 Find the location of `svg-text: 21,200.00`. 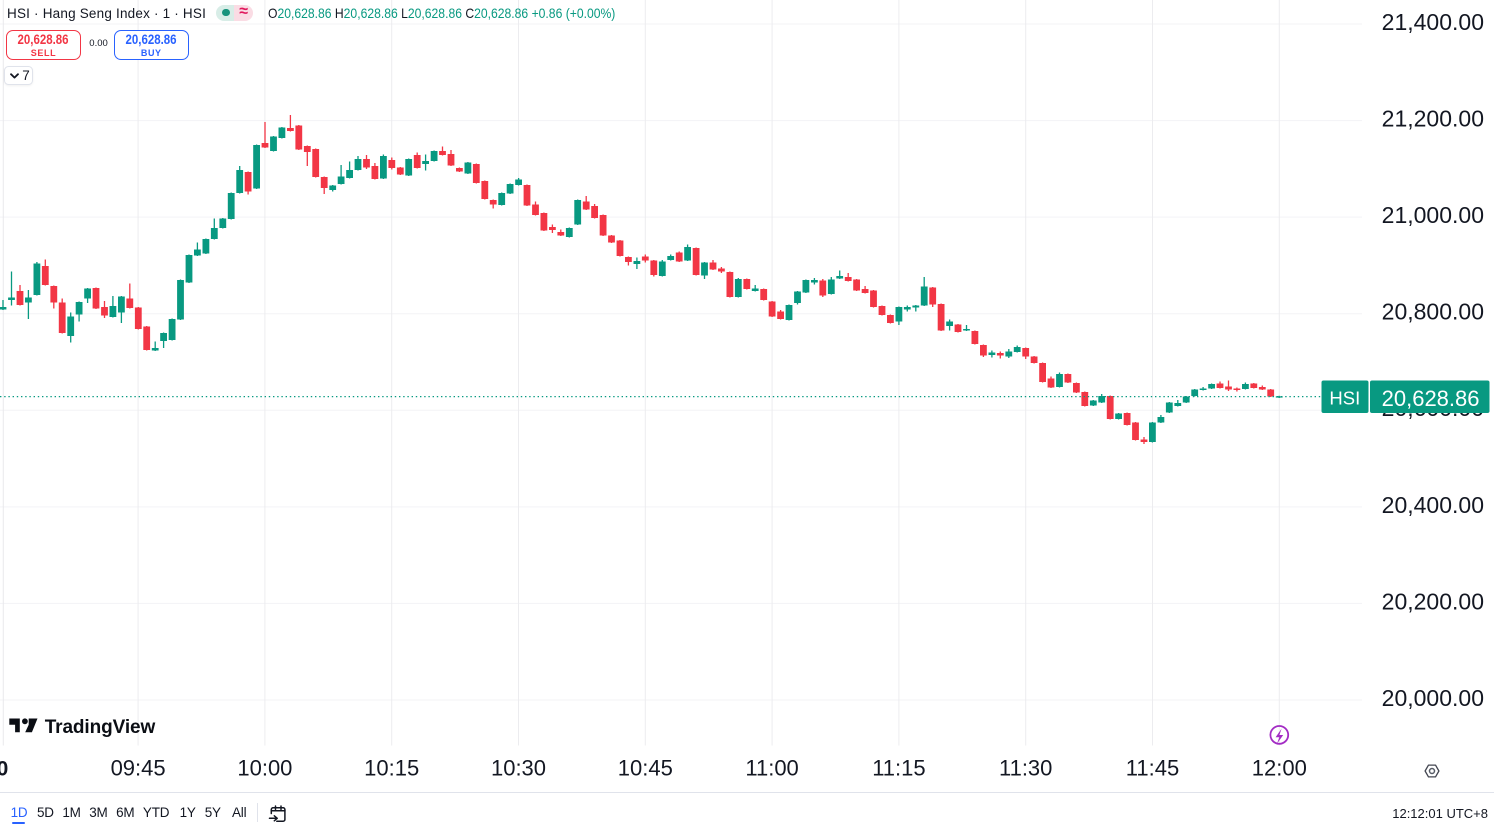

svg-text: 21,200.00 is located at coordinates (1433, 119).